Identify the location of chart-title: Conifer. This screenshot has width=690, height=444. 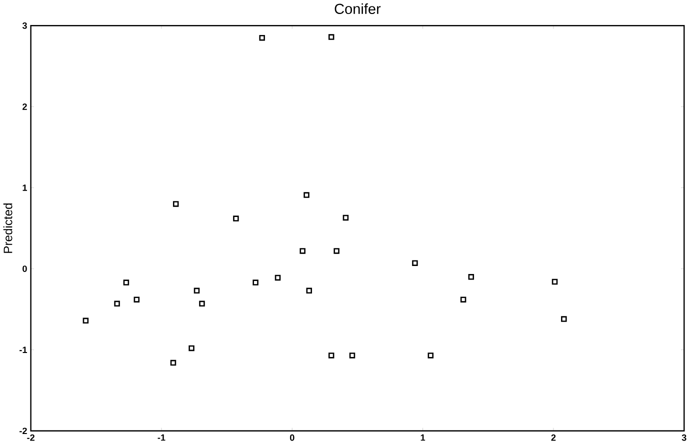
(357, 8).